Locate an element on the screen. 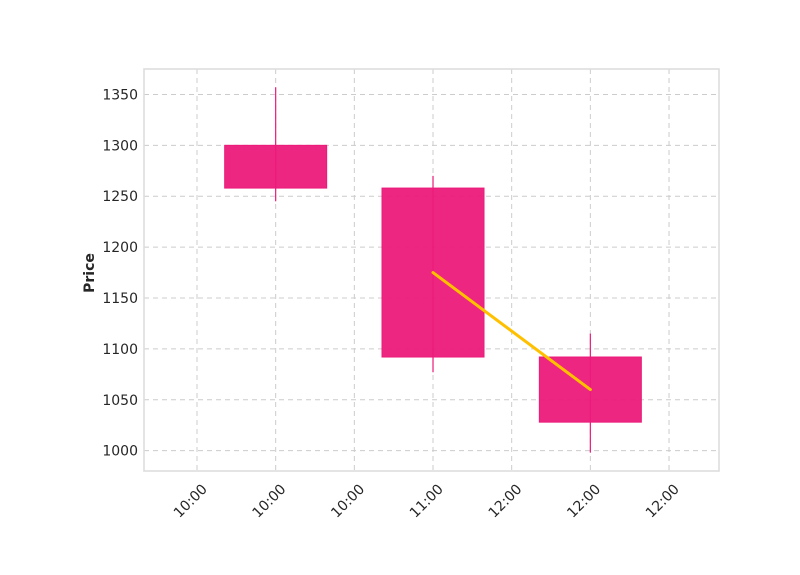 The height and width of the screenshot is (575, 800). x-tick-labels: 10:00 10:00 10:00 11:00 12:00 12:00 12:00 is located at coordinates (427, 501).